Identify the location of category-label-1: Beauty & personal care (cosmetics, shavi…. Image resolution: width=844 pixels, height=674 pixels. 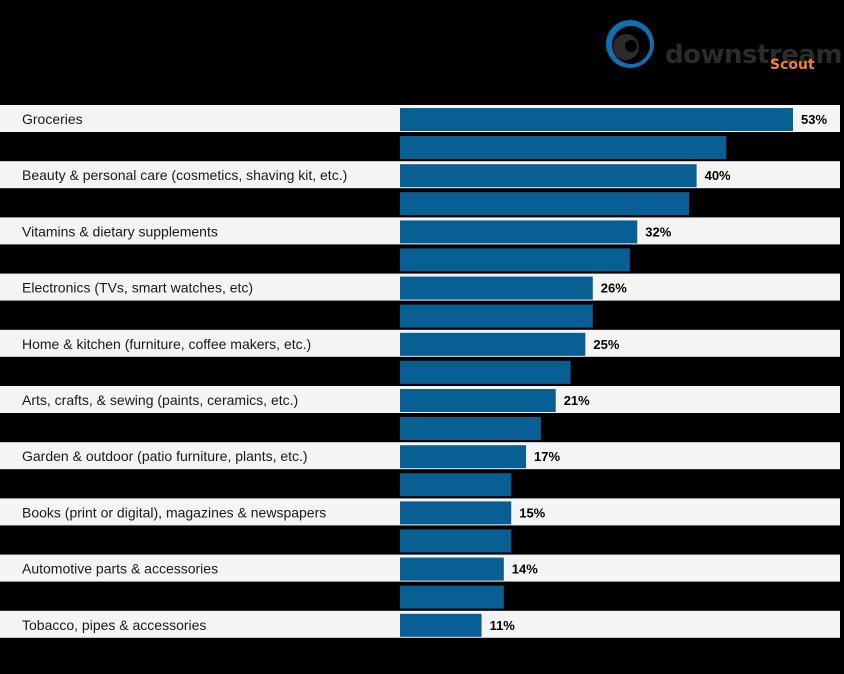
(184, 175).